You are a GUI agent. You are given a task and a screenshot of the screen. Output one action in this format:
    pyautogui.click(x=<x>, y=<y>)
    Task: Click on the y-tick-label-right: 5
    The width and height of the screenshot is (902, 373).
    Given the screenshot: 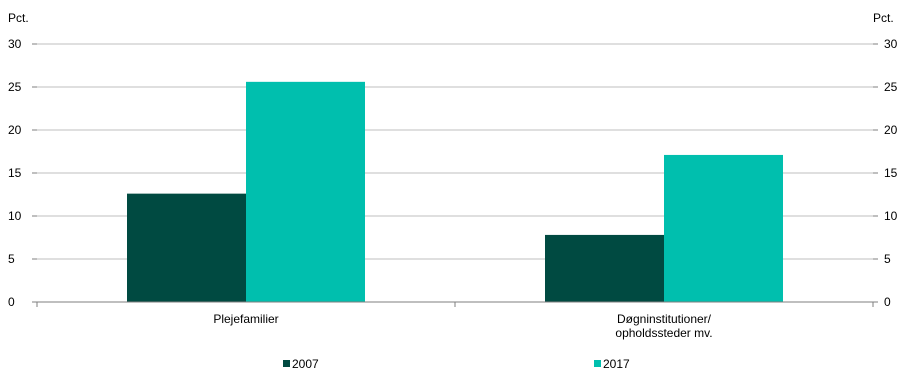 What is the action you would take?
    pyautogui.click(x=887, y=259)
    